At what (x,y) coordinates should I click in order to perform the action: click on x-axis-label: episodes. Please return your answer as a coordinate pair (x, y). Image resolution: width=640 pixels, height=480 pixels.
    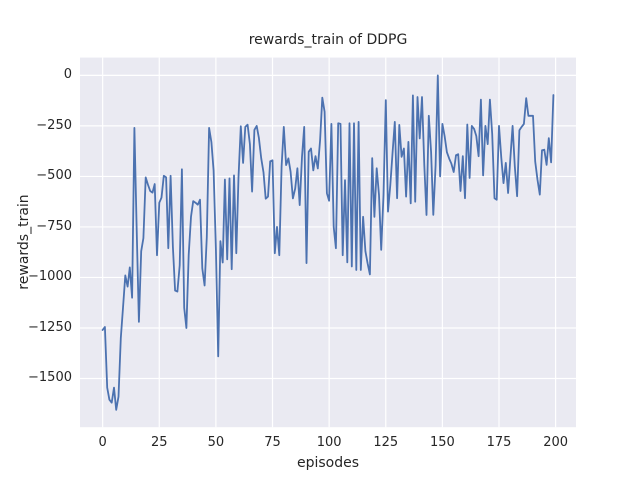
    Looking at the image, I should click on (328, 463).